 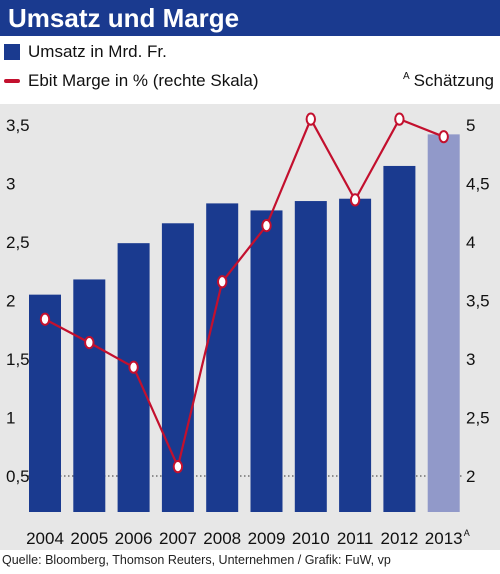 What do you see at coordinates (399, 338) in the screenshot?
I see `bar-2012` at bounding box center [399, 338].